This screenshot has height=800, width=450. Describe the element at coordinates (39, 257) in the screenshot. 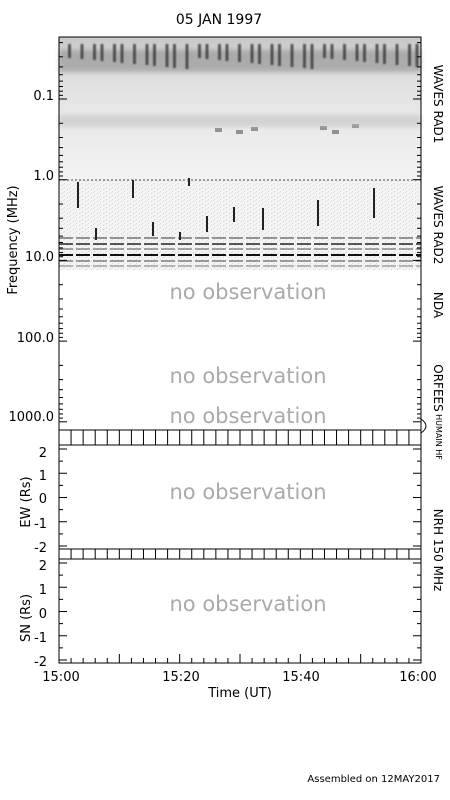

I see `freq-tick-label: 10.0` at that location.